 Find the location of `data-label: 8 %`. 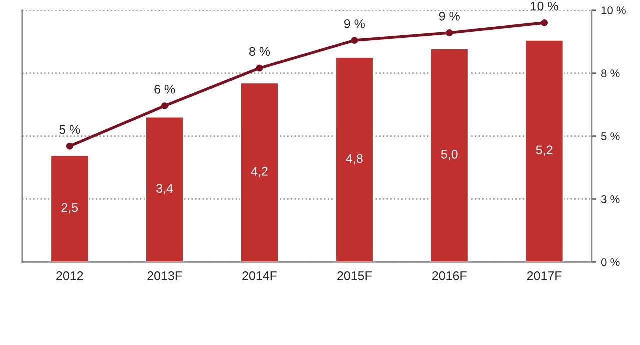

data-label: 8 % is located at coordinates (260, 51).